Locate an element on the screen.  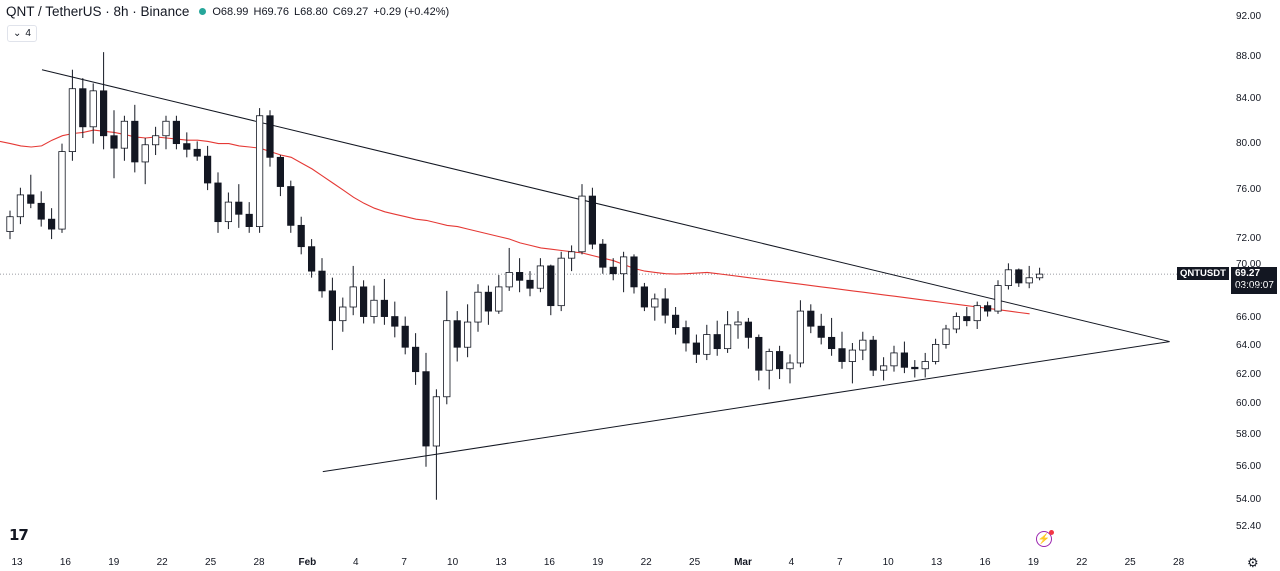
time-tick-label: 7 is located at coordinates (840, 562).